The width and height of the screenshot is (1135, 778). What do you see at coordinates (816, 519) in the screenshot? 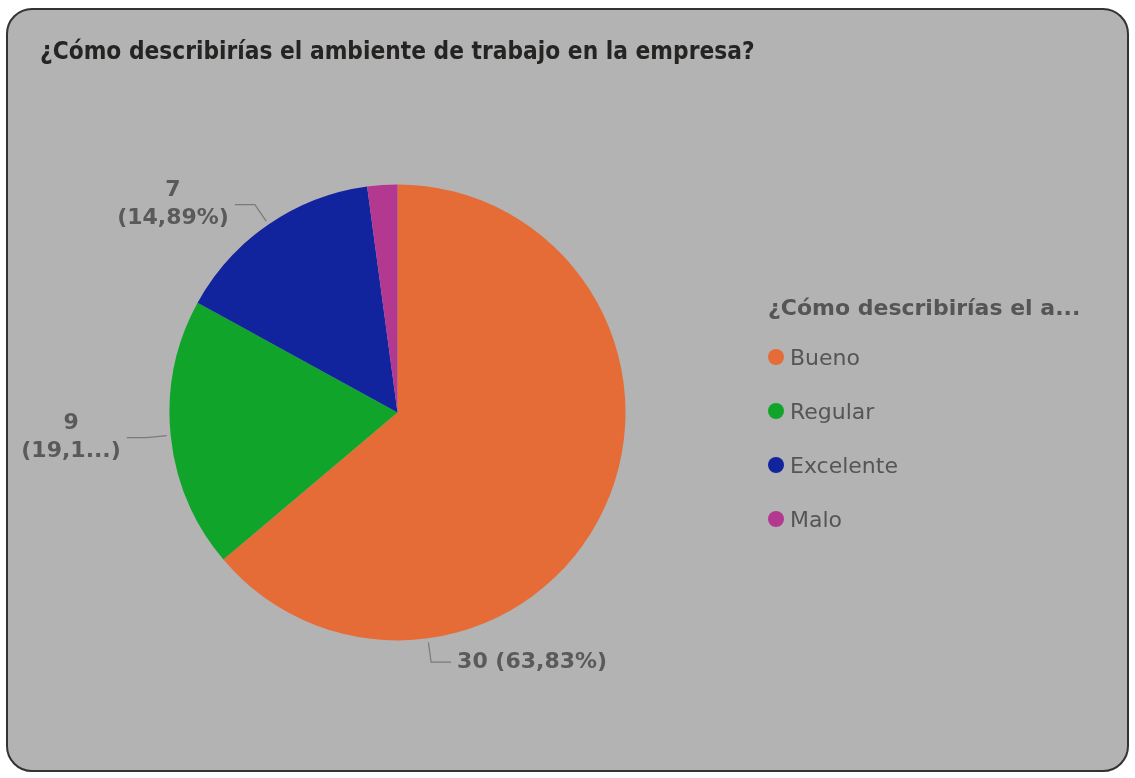
I see `legend-label: Malo` at bounding box center [816, 519].